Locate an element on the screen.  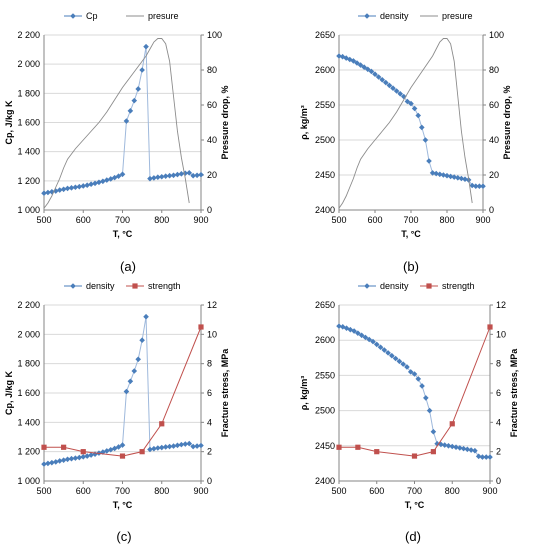
y-tick-label: 2 200 is located at coordinates (28, 305).